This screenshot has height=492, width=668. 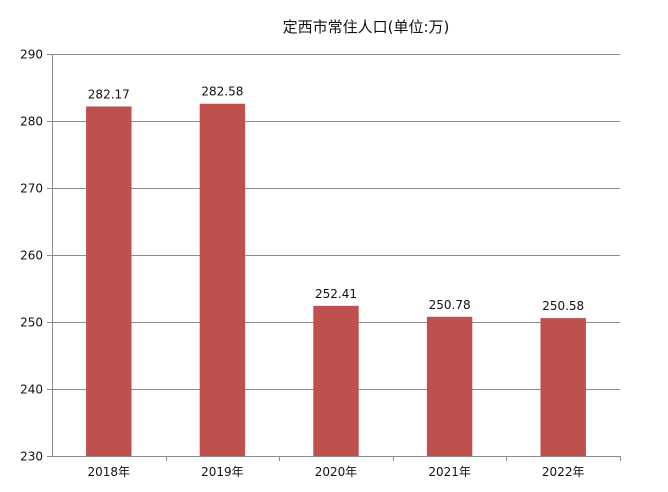 I want to click on x-tick-label: 2018年, so click(x=109, y=472).